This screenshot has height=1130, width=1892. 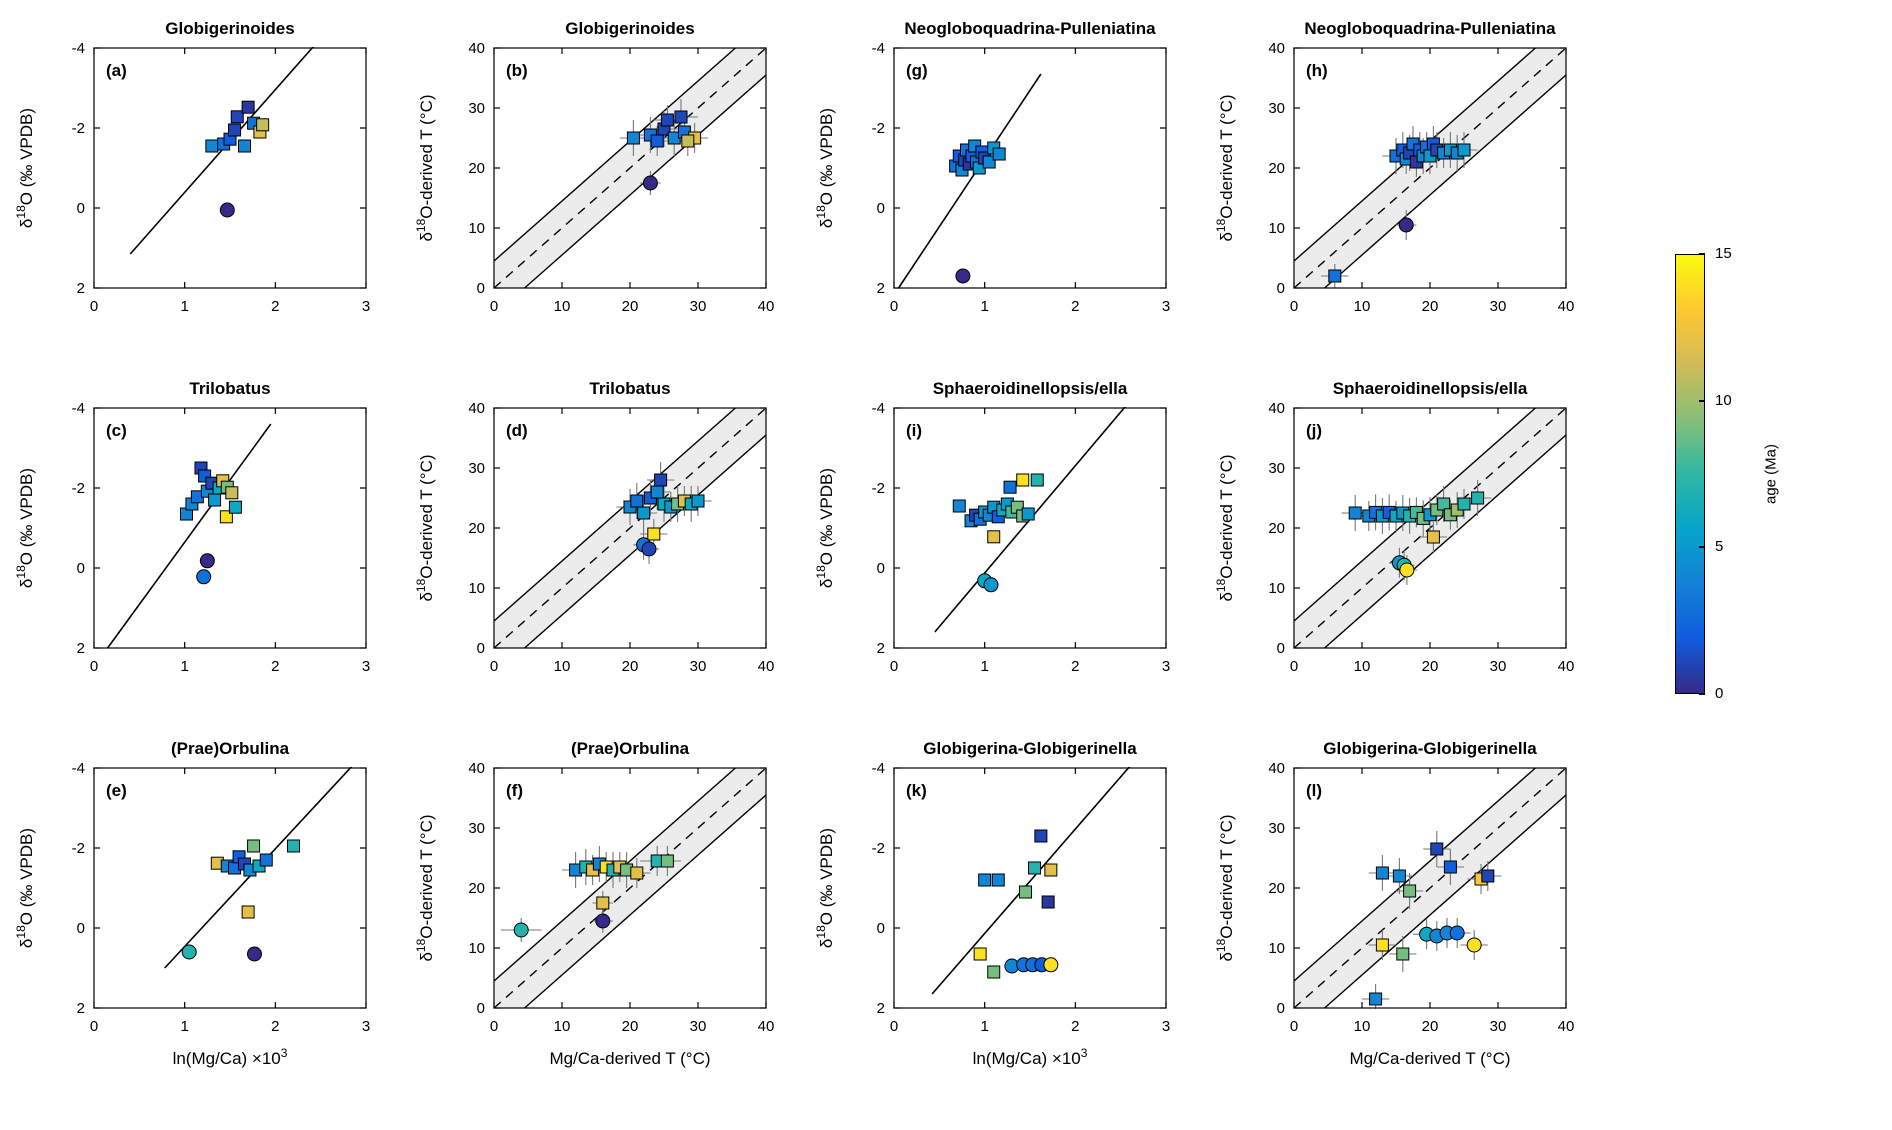 I want to click on panel-letter: (e), so click(x=116, y=790).